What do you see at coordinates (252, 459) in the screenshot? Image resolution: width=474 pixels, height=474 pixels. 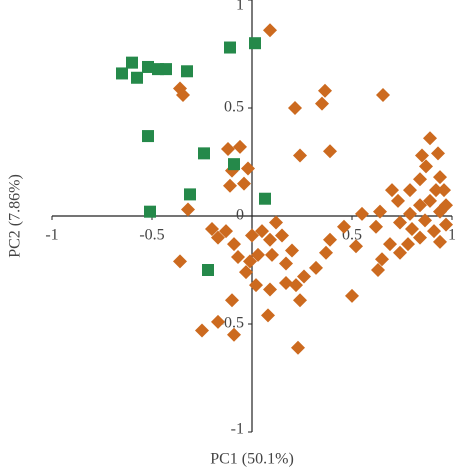 I see `x-axis-label: PC1 (50.1%)` at bounding box center [252, 459].